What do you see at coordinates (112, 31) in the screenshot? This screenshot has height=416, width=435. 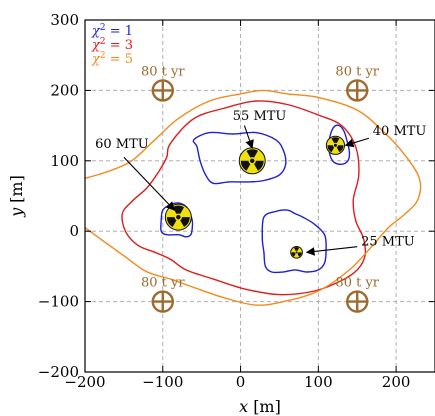 I see `legend-entry: χ2 = 1` at bounding box center [112, 31].